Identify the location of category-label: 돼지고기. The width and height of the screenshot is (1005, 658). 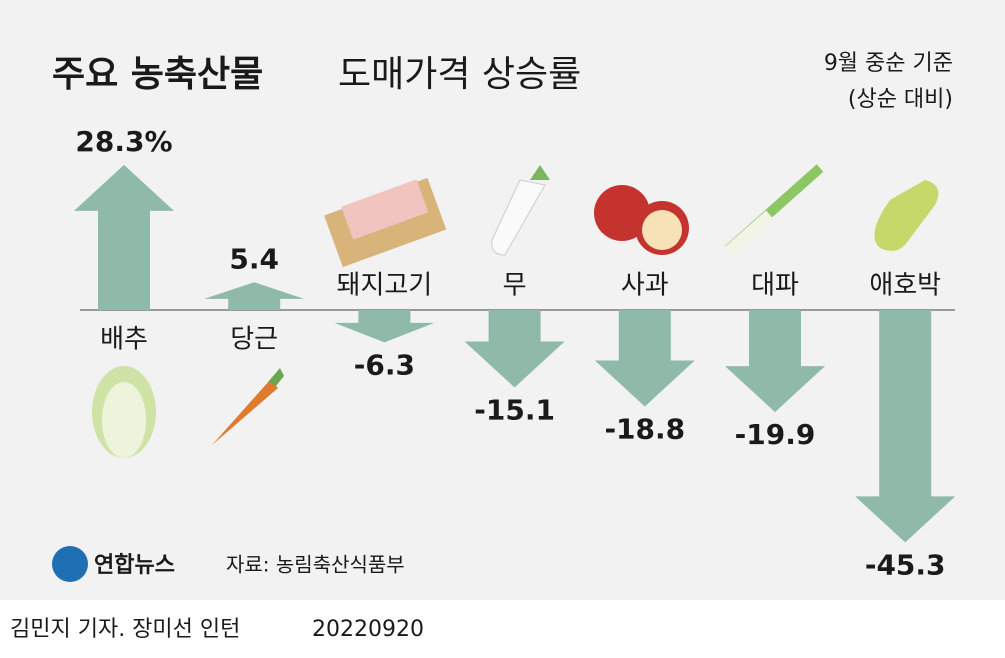
(385, 286).